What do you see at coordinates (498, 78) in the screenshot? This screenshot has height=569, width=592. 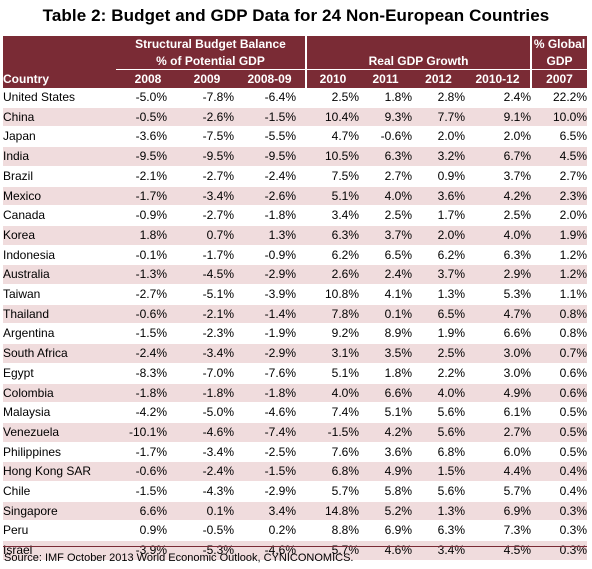 I see `header-col-2010-12: 2010-12` at bounding box center [498, 78].